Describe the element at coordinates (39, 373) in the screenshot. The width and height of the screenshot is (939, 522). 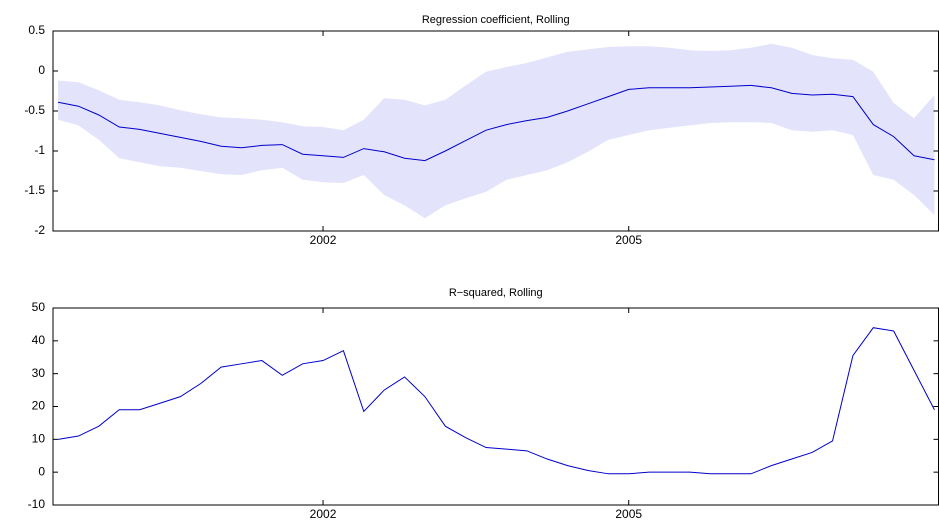
I see `y-tick-label: 30` at that location.